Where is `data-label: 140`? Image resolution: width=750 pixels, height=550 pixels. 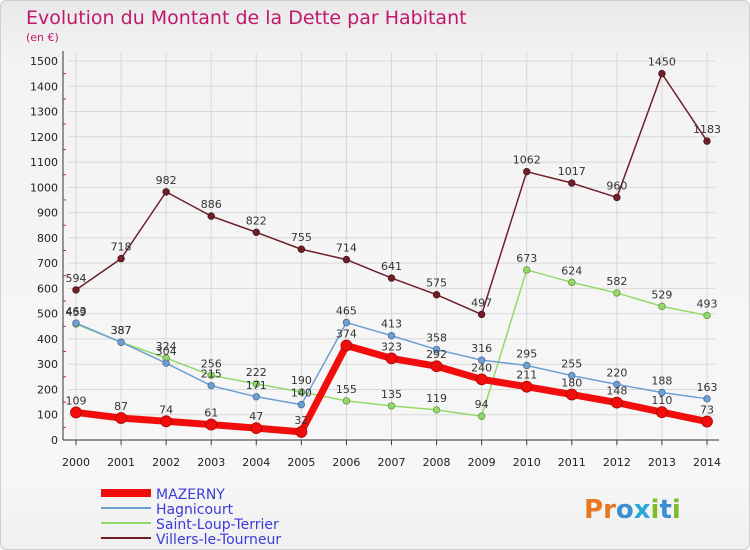 data-label: 140 is located at coordinates (301, 393).